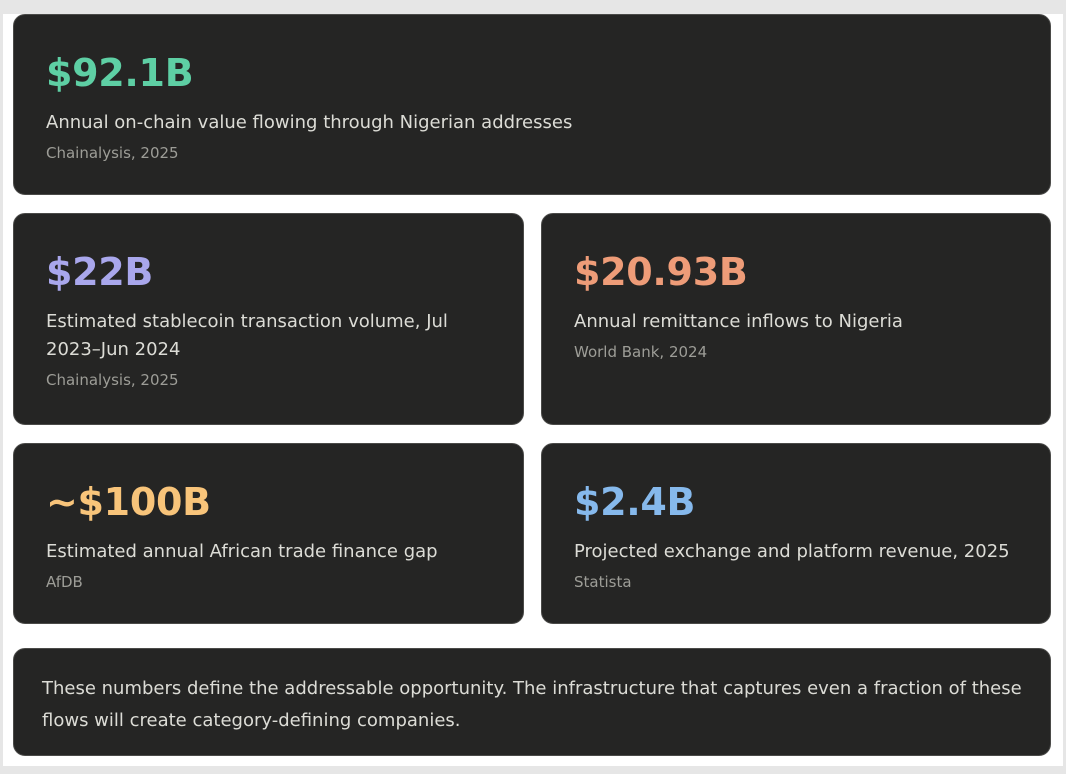 This screenshot has width=1066, height=774. Describe the element at coordinates (738, 321) in the screenshot. I see `stat-description: Annual remittance inflows to Nigeria` at that location.